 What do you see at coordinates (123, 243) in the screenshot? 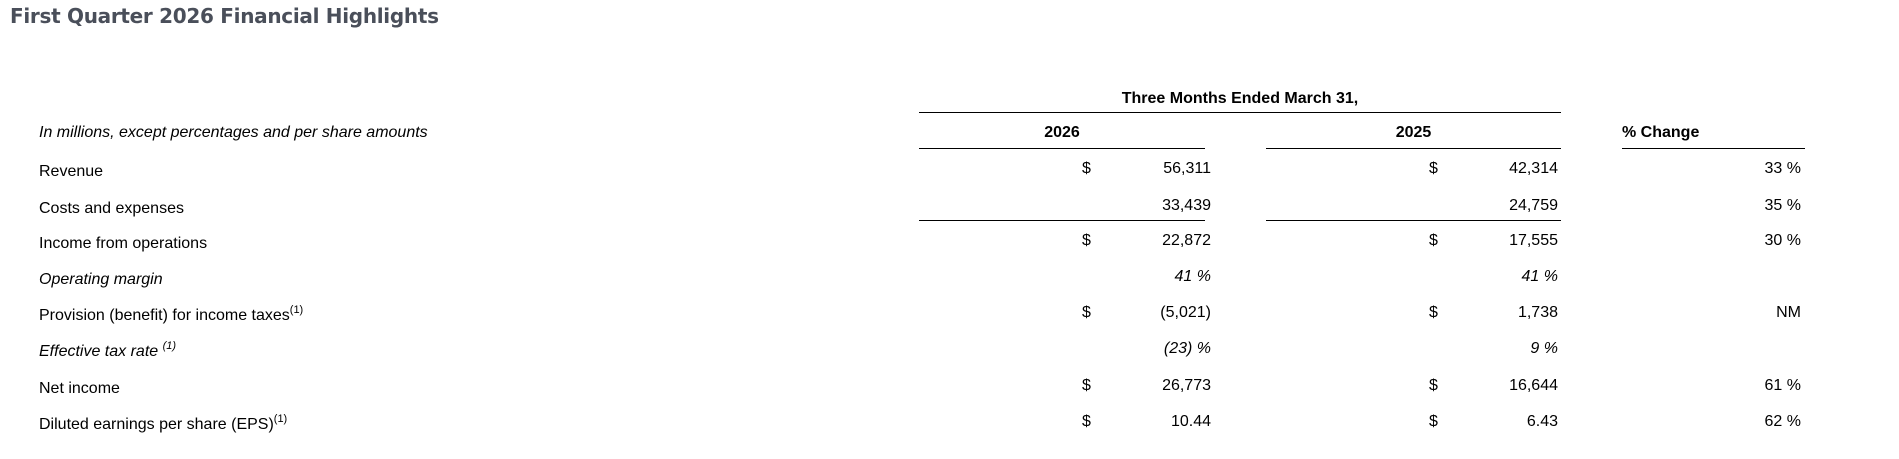
I see `row-label: Income from operations` at bounding box center [123, 243].